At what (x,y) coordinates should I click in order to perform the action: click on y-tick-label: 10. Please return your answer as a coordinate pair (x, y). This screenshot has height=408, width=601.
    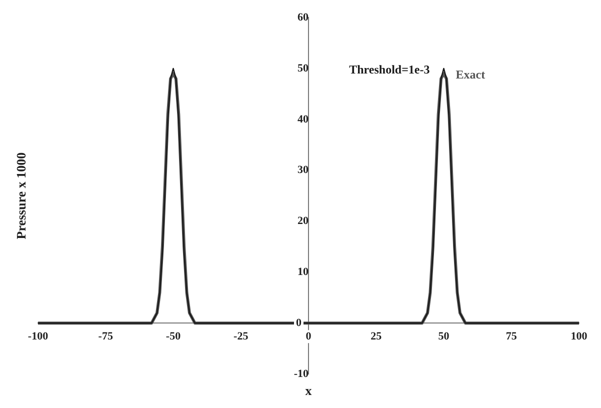
    Looking at the image, I should click on (303, 272).